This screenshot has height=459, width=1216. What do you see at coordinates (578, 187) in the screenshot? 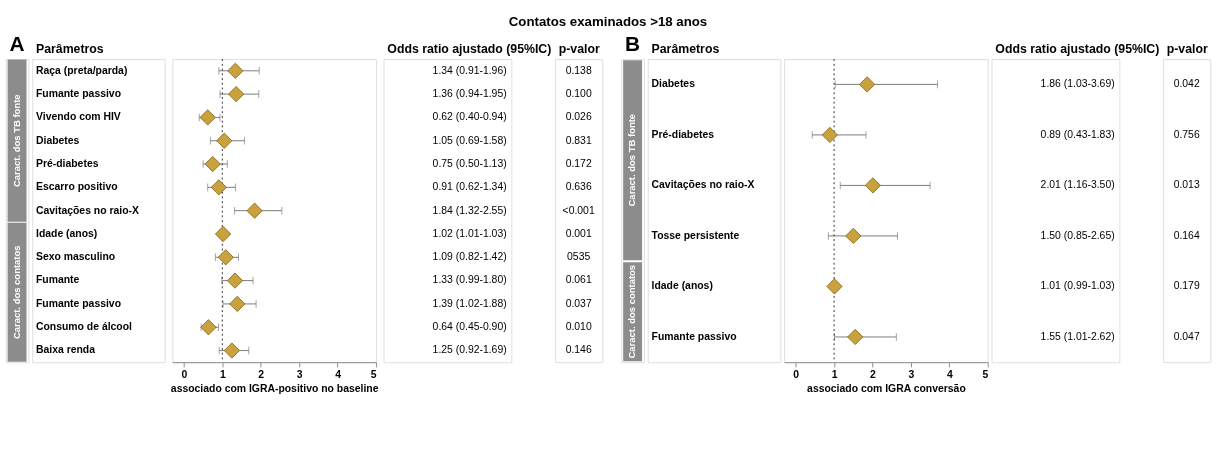
I see `text: 0.636` at bounding box center [578, 187].